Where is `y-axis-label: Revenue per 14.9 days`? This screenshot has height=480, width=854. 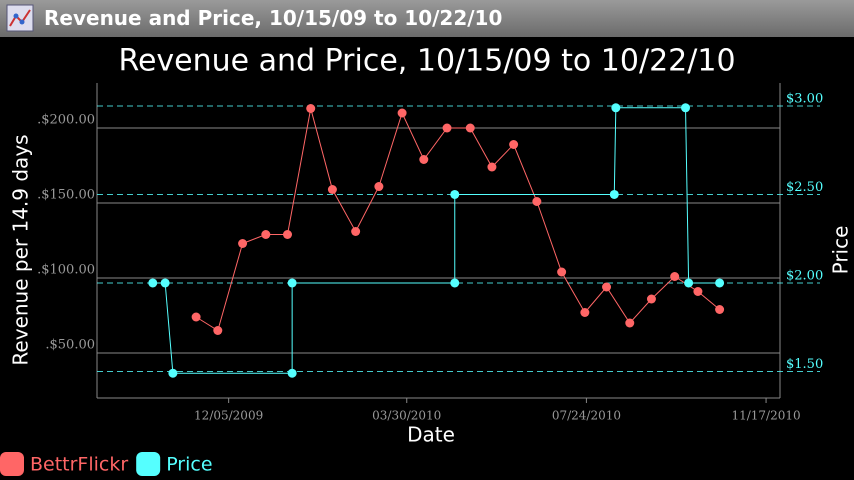
y-axis-label: Revenue per 14.9 days is located at coordinates (21, 249).